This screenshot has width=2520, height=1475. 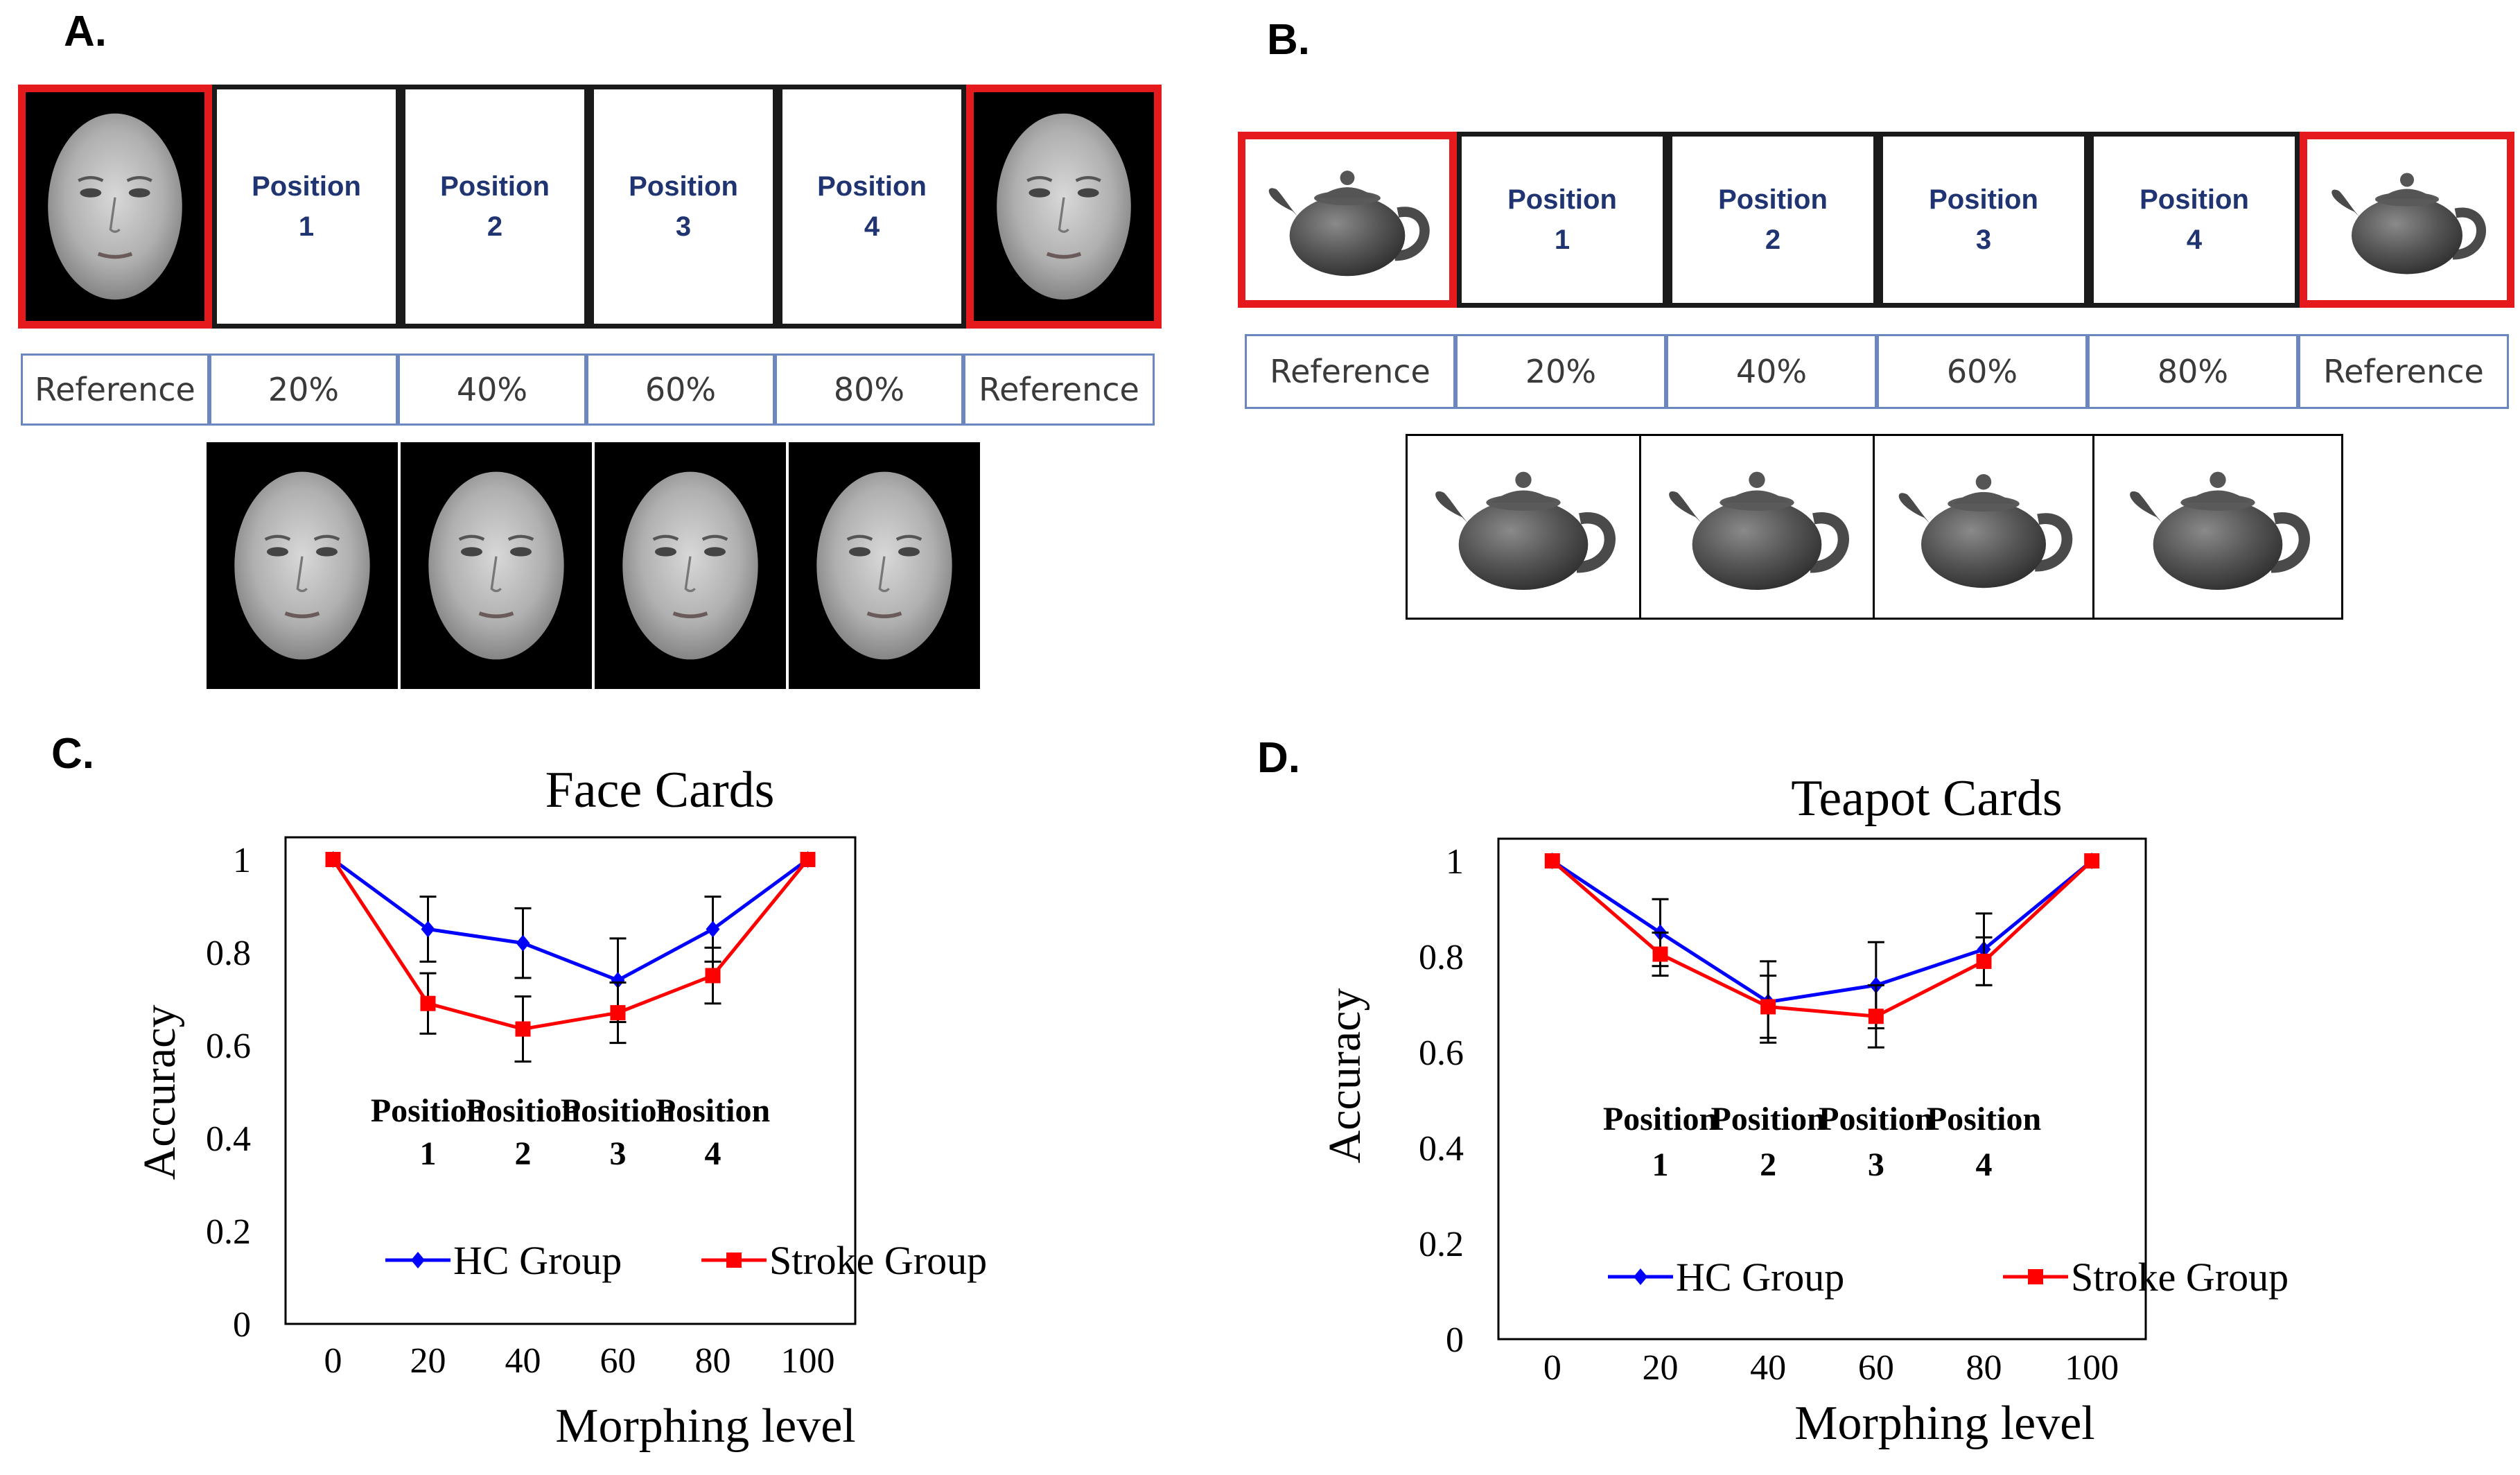 What do you see at coordinates (303, 390) in the screenshot?
I see `face-level-20: 20%` at bounding box center [303, 390].